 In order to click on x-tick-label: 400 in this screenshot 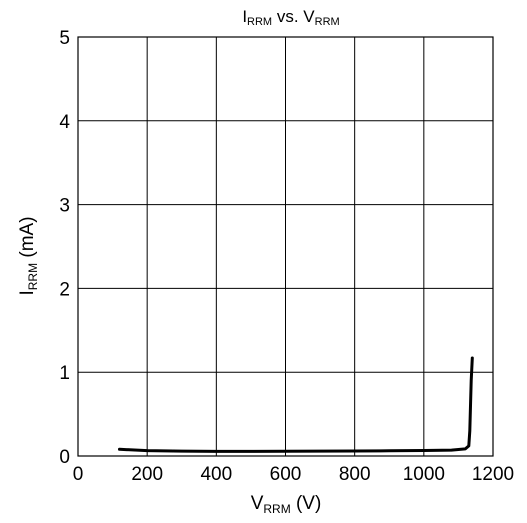, I will do `click(216, 474)`.